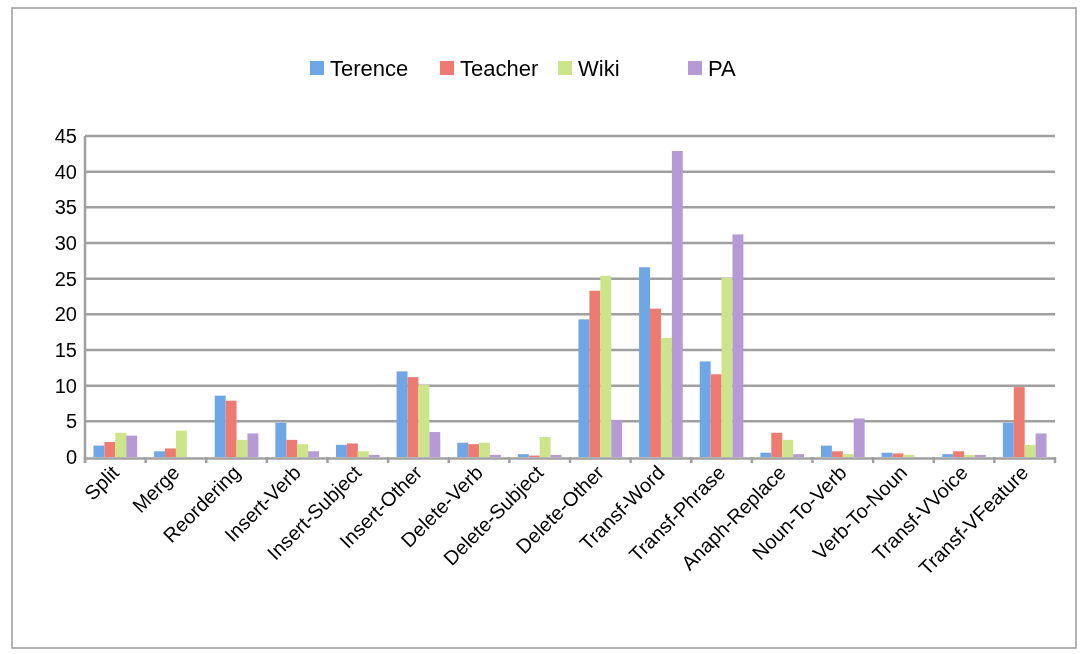  Describe the element at coordinates (71, 421) in the screenshot. I see `y-tick-label: 5` at that location.